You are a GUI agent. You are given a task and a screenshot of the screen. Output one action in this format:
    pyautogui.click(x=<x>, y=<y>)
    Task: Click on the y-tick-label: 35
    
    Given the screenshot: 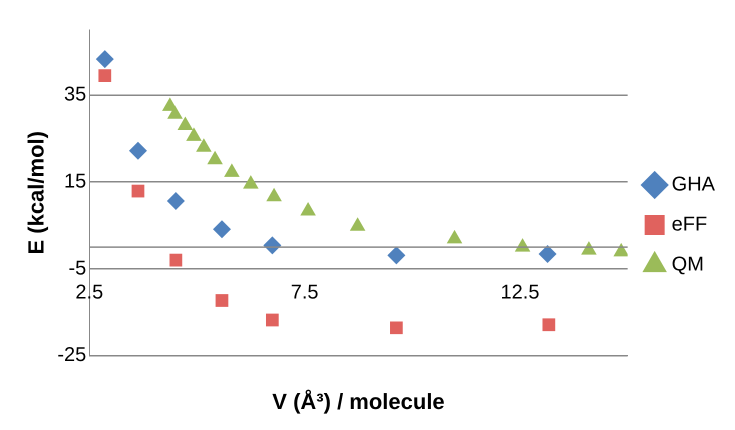 What is the action you would take?
    pyautogui.click(x=75, y=95)
    